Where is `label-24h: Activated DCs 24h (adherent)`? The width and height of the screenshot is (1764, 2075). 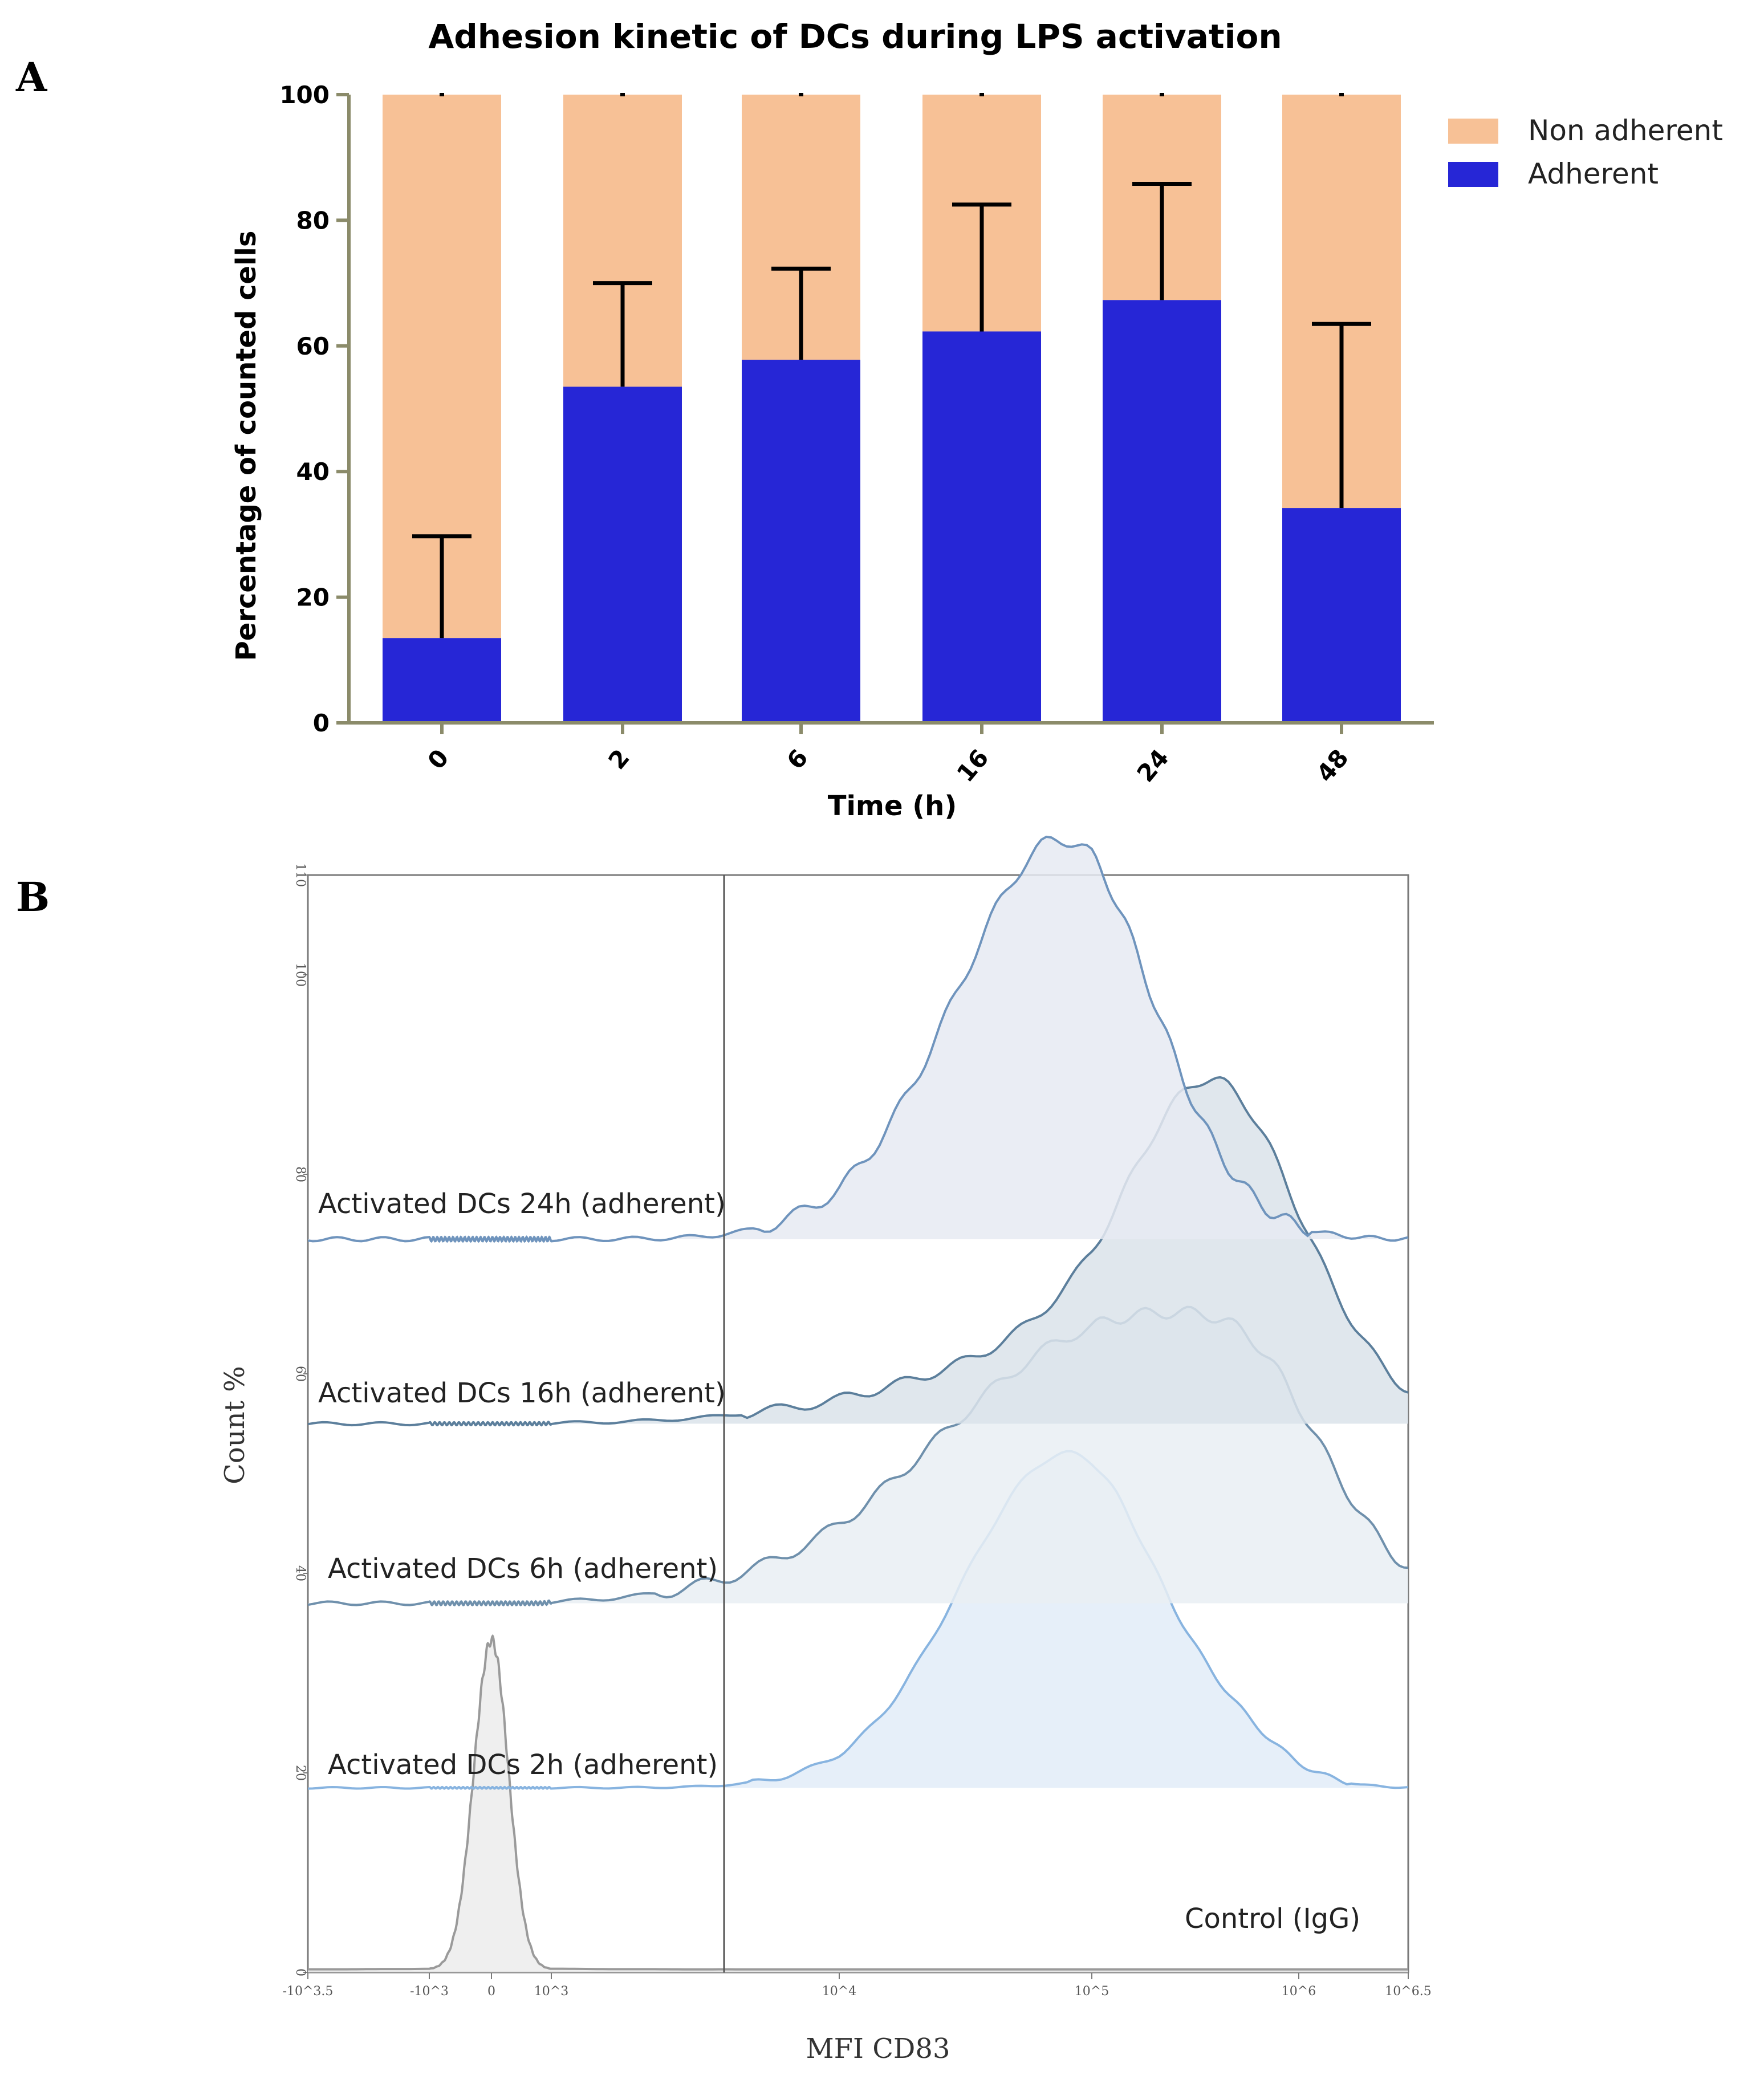 label-24h: Activated DCs 24h (adherent) is located at coordinates (522, 1204).